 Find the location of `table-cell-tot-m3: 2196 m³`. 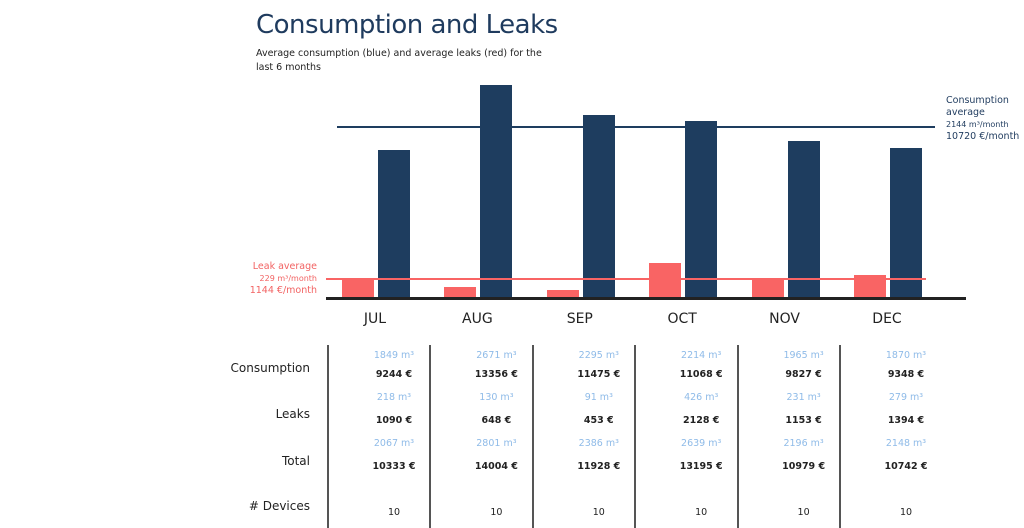

table-cell-tot-m3: 2196 m³ is located at coordinates (803, 443).